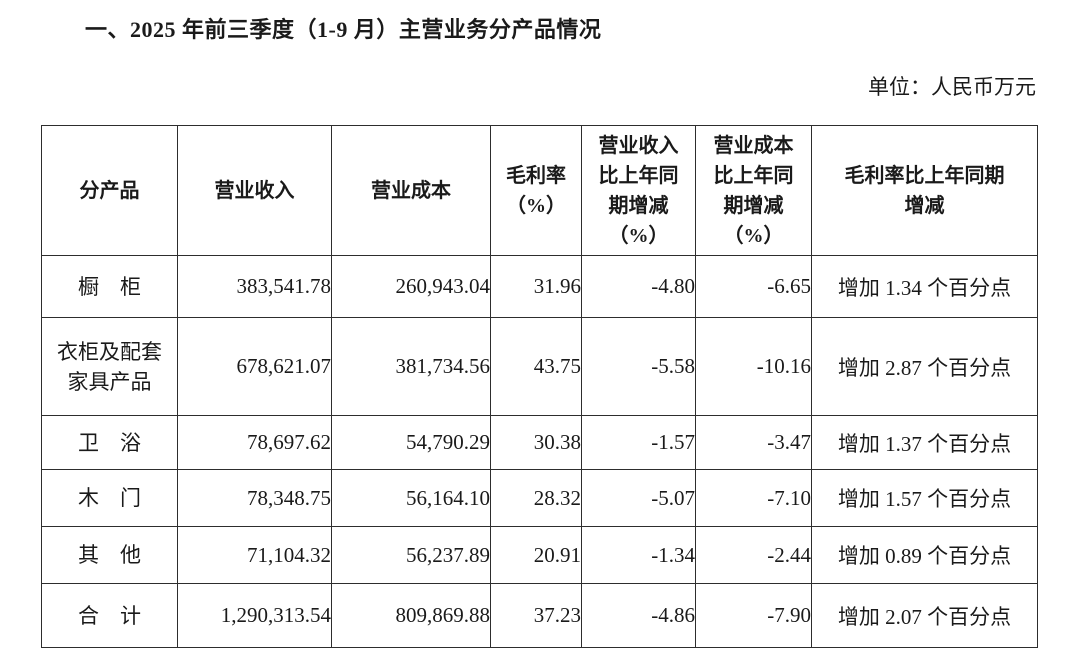 Image resolution: width=1080 pixels, height=669 pixels. I want to click on margin-cell: 30.38, so click(536, 442).